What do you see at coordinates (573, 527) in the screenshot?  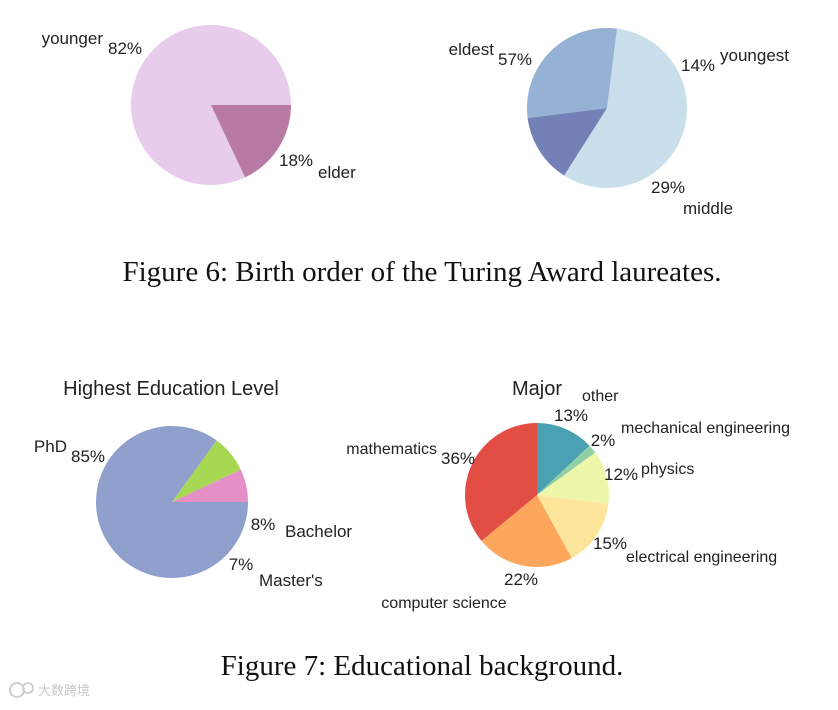 I see `pie-slice-electrical-engineering` at bounding box center [573, 527].